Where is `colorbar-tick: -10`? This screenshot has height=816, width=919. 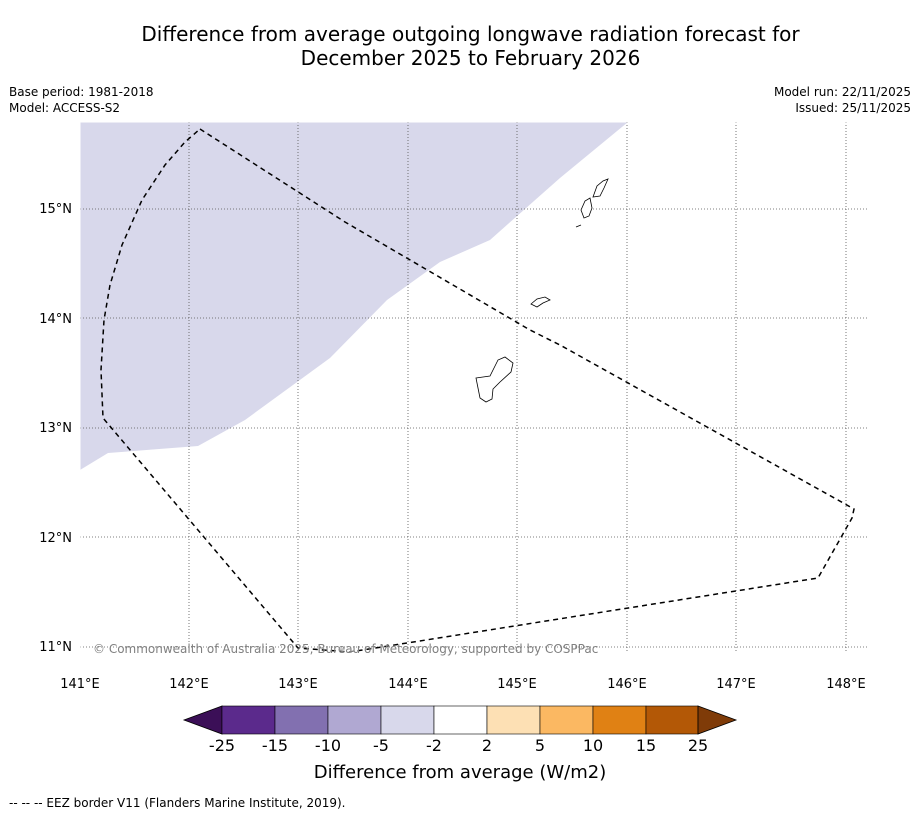 colorbar-tick: -10 is located at coordinates (328, 745).